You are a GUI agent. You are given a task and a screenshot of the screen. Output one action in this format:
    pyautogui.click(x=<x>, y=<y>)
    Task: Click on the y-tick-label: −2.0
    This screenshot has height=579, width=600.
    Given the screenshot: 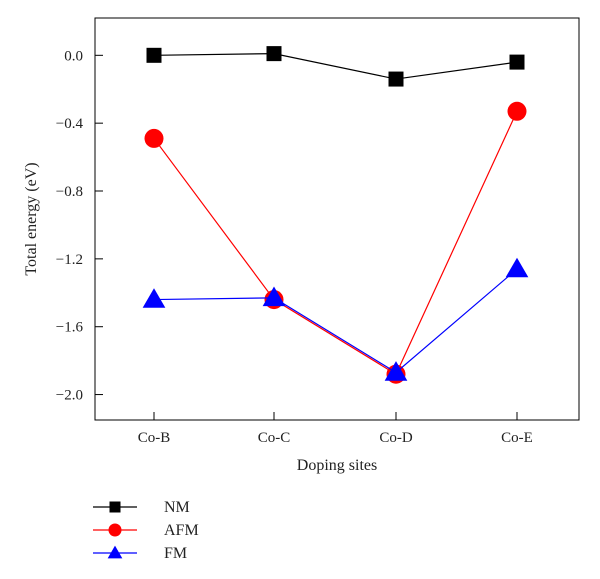 What is the action you would take?
    pyautogui.click(x=69, y=396)
    